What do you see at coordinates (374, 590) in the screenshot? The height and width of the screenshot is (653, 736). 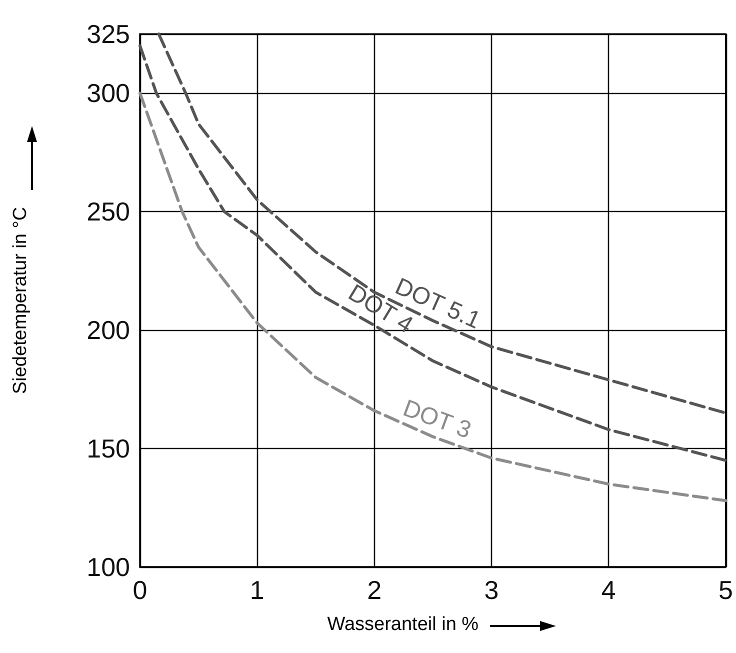 I see `x-tick-label: 2` at bounding box center [374, 590].